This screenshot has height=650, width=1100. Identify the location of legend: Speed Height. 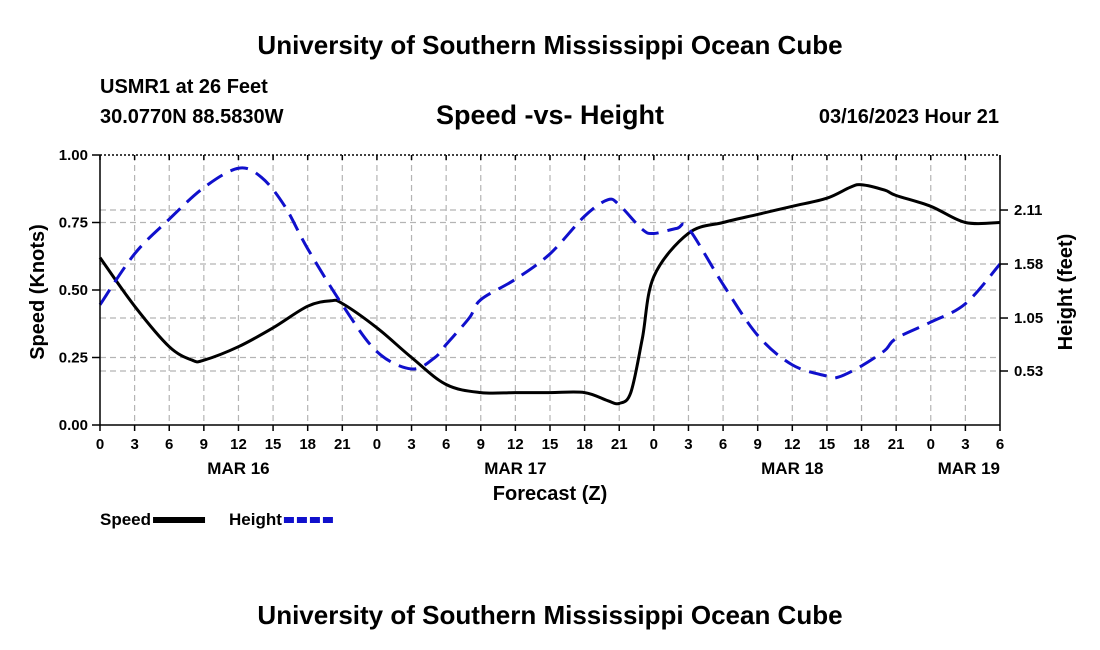
(218, 519).